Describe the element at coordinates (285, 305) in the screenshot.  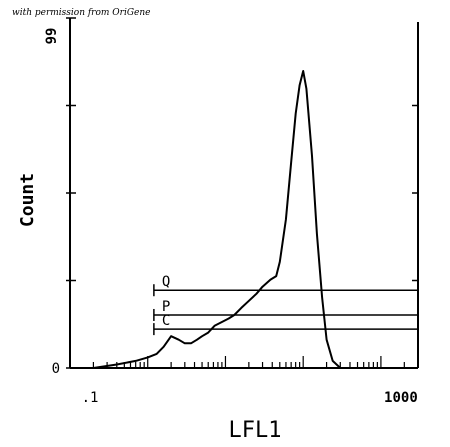
I see `gate-markers: QPC` at that location.